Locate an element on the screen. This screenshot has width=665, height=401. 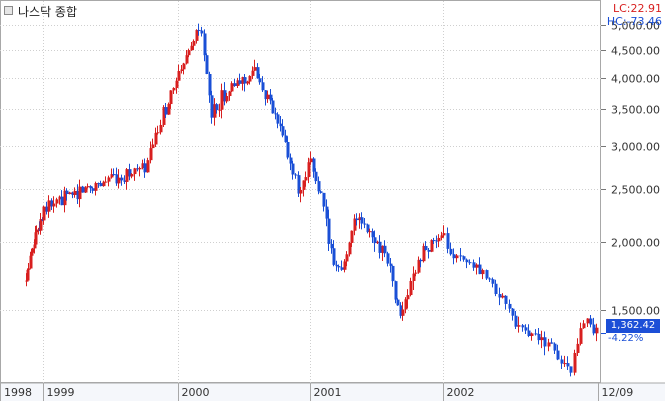
y-tick-label: 1,500.00 is located at coordinates (635, 311).